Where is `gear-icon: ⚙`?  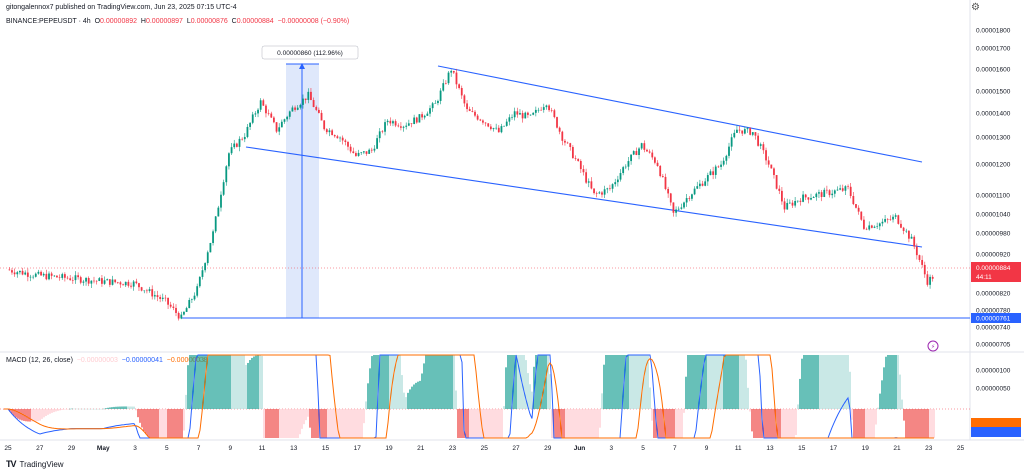 gear-icon: ⚙ is located at coordinates (975, 7).